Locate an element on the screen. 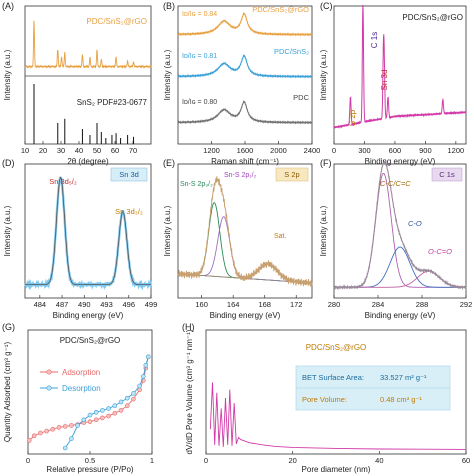 The image size is (474, 476). panel-letter: (B) is located at coordinates (169, 6).